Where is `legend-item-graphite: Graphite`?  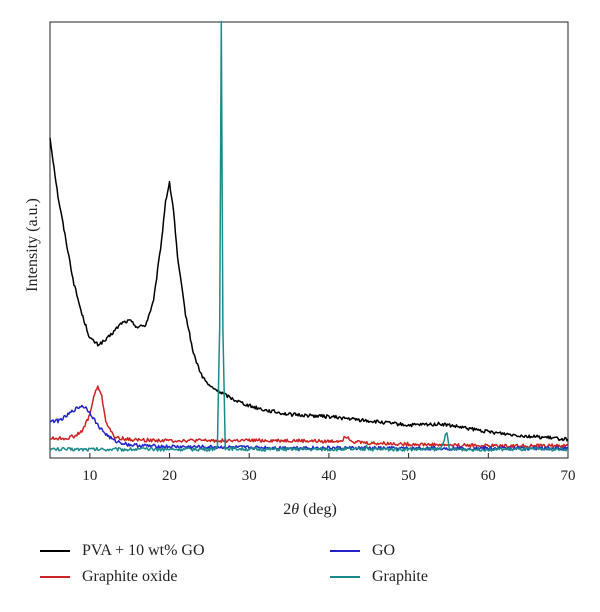 legend-item-graphite: Graphite is located at coordinates (379, 577).